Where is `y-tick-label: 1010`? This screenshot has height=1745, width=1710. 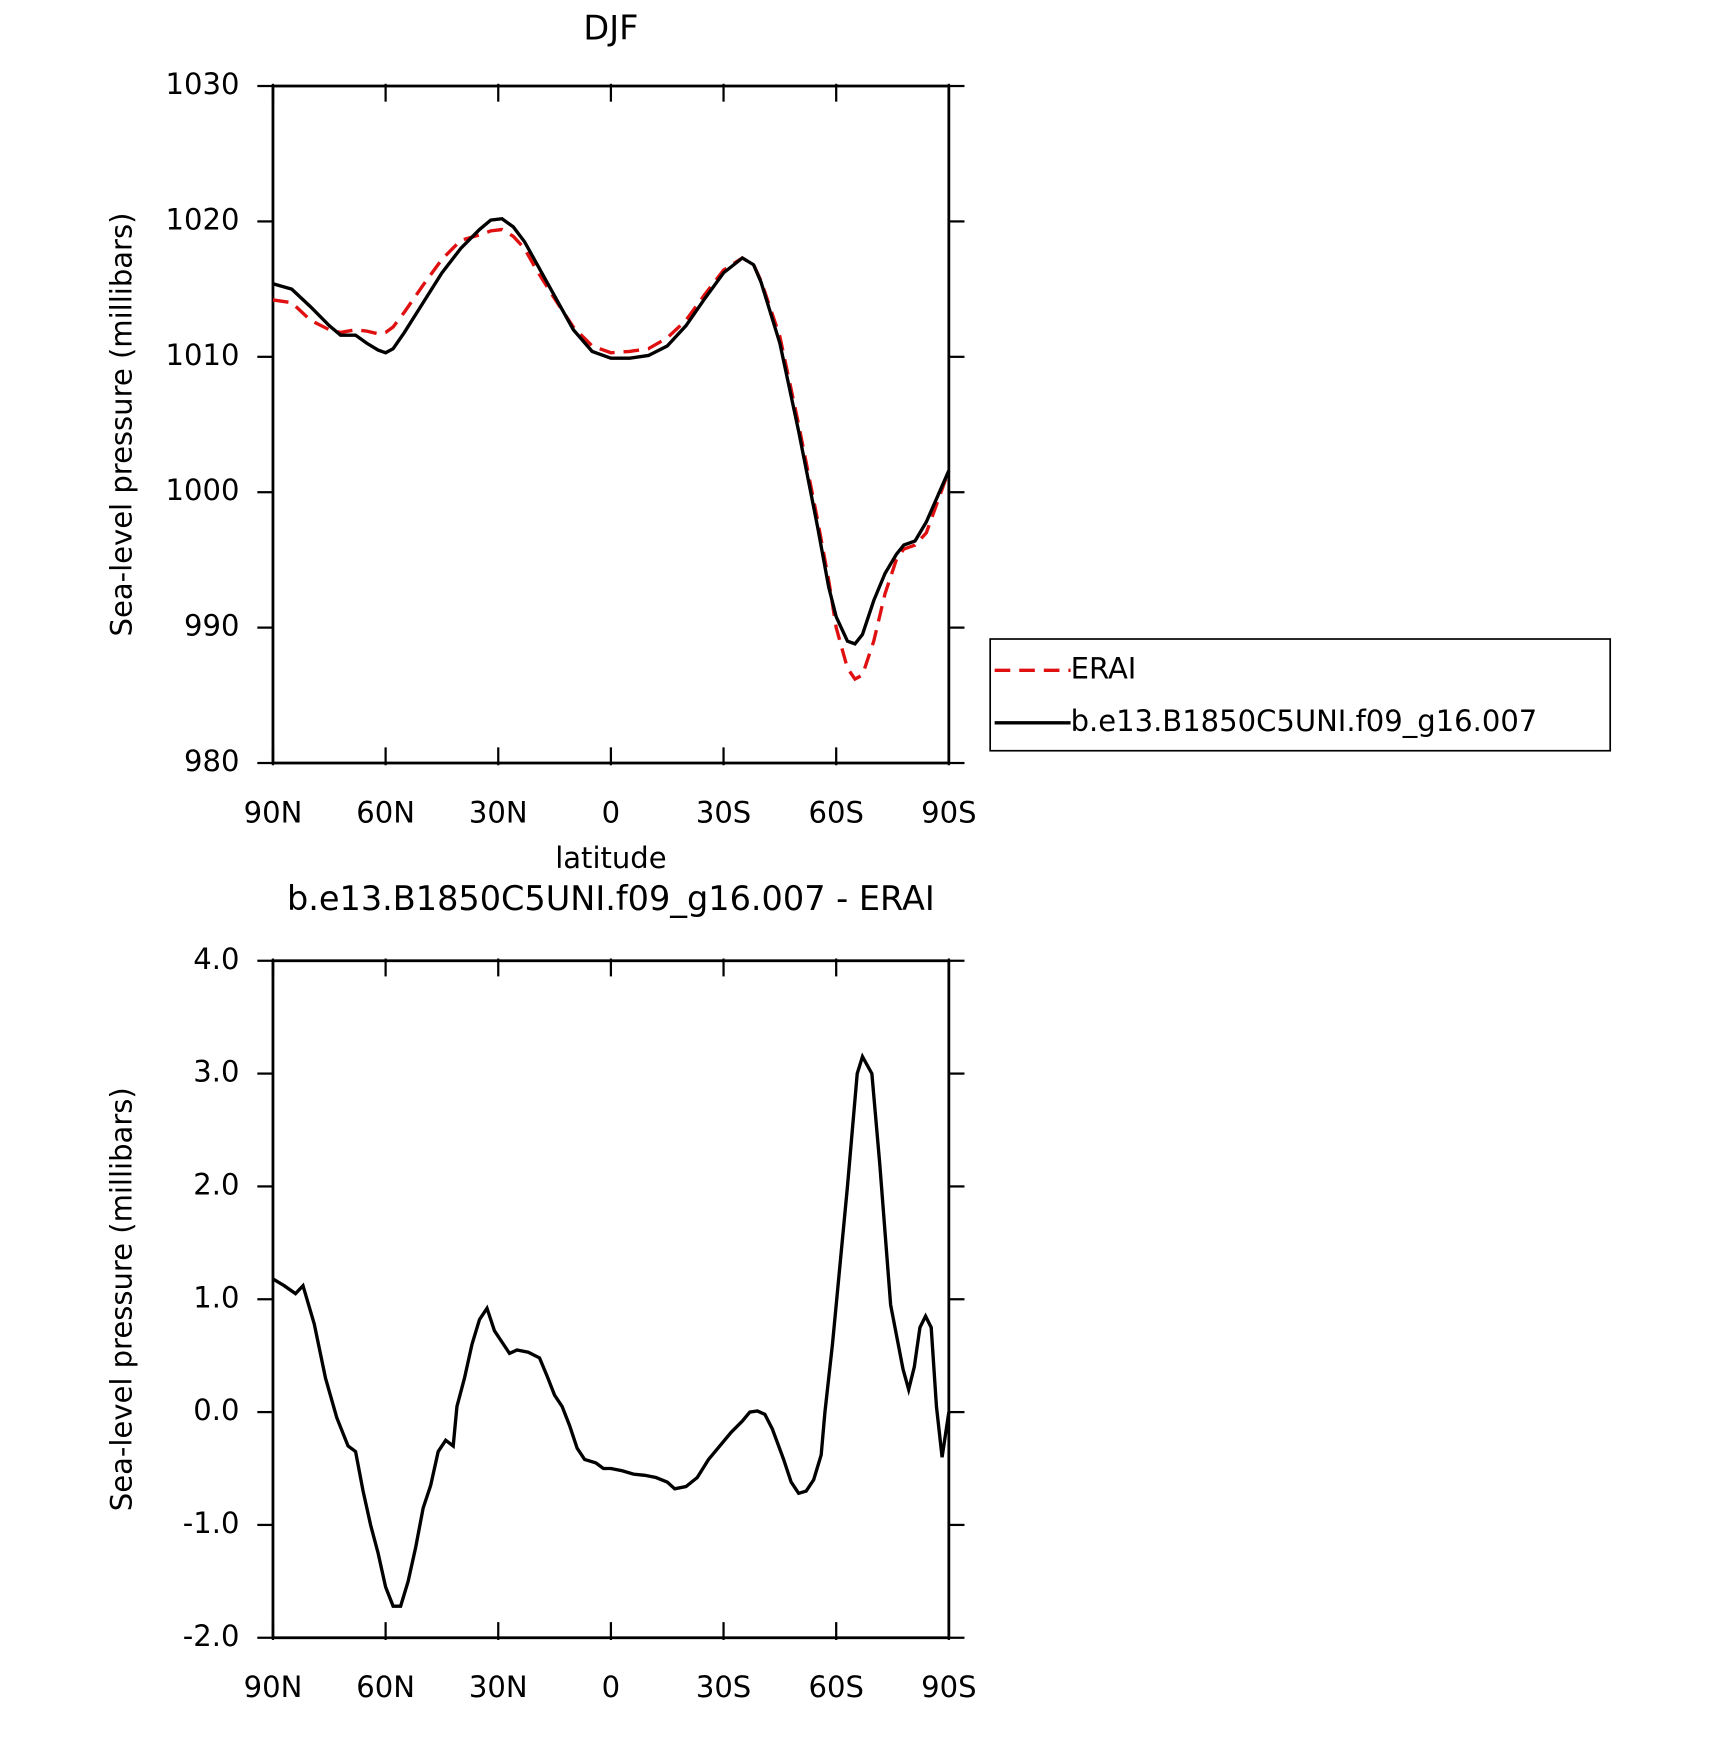
y-tick-label: 1010 is located at coordinates (203, 355).